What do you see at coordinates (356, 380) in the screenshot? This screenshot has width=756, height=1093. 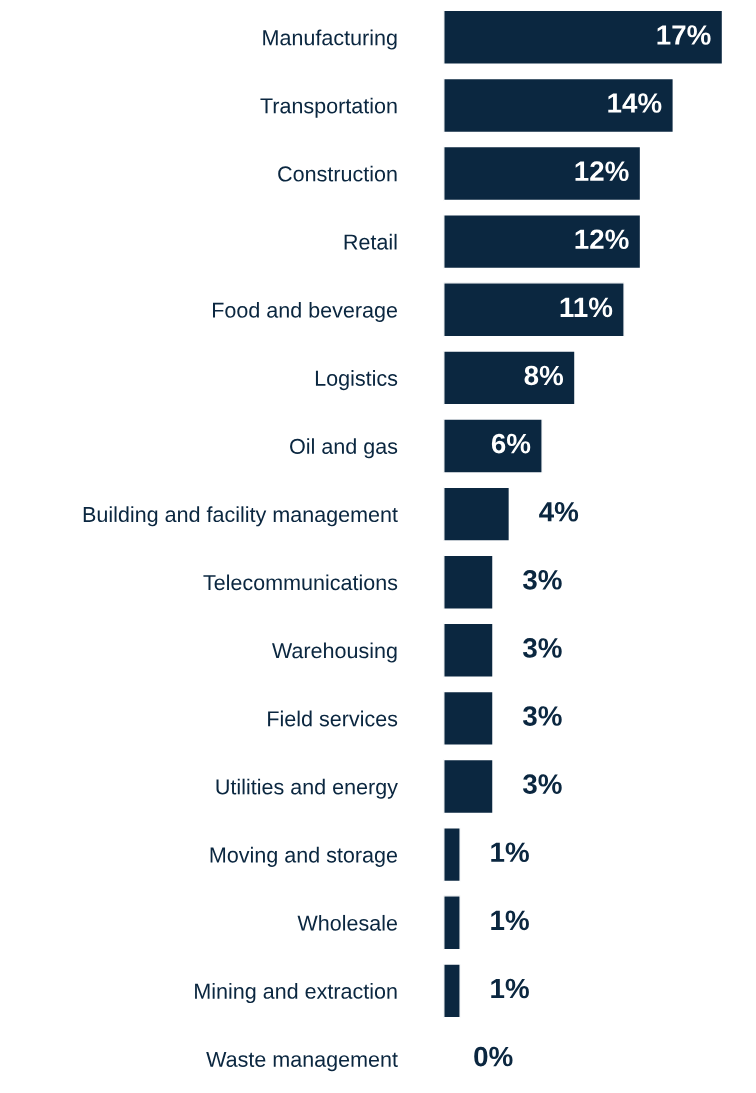 I see `y-tick-label: Logistics` at bounding box center [356, 380].